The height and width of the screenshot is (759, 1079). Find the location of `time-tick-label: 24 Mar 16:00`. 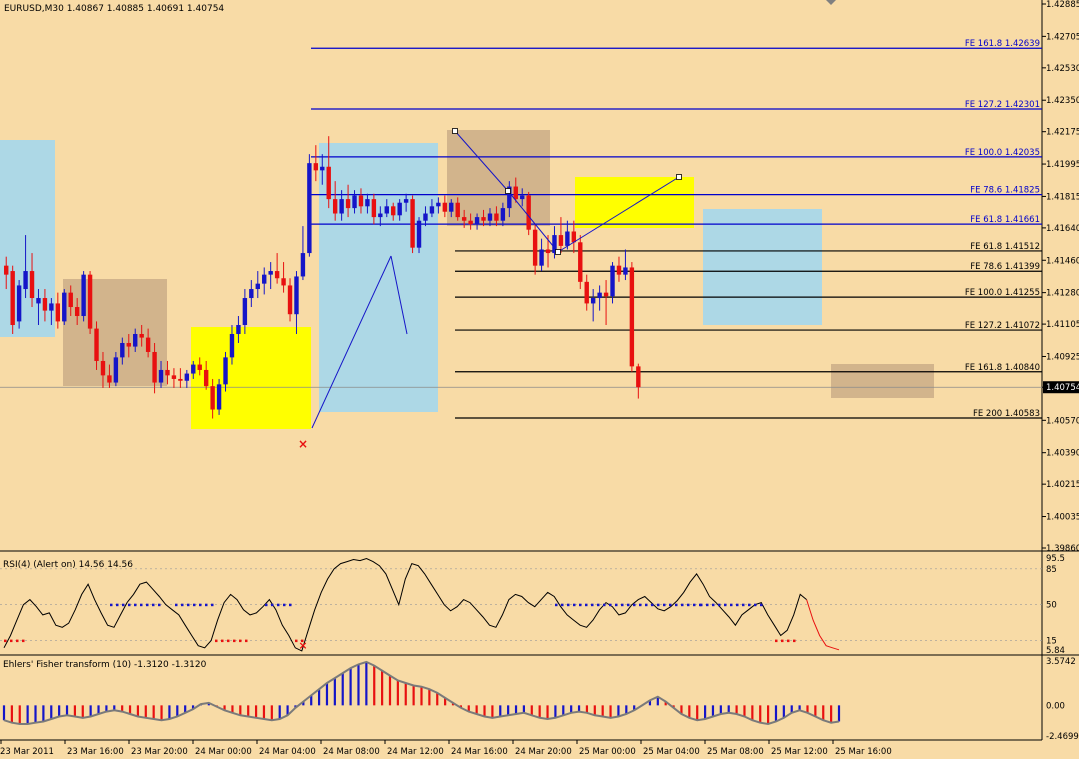

time-tick-label: 24 Mar 16:00 is located at coordinates (479, 752).